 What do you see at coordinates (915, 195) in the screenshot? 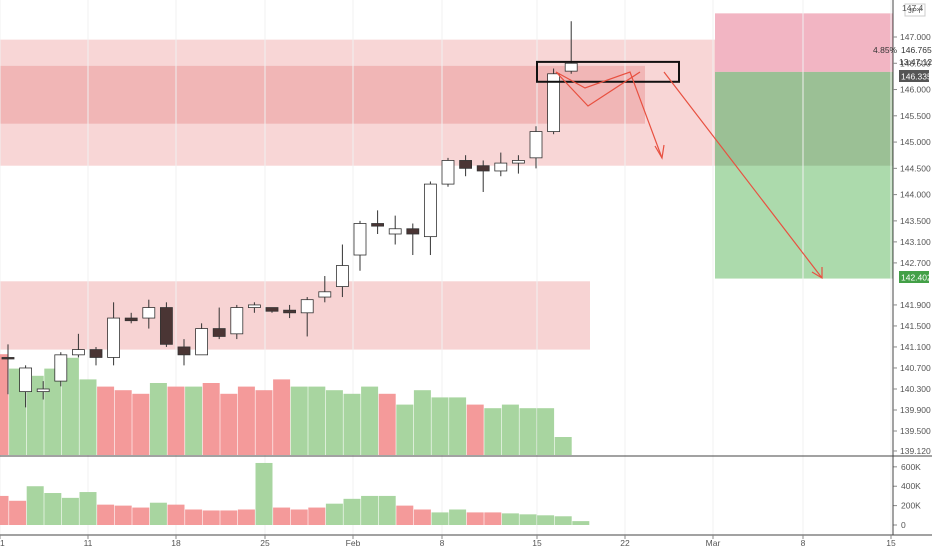
I see `price-axis-label: 144.000` at bounding box center [915, 195].